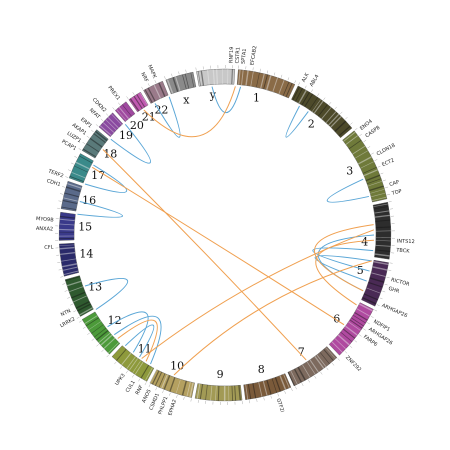 Image resolution: width=450 pixels, height=450 pixels. Describe the element at coordinates (238, 55) in the screenshot. I see `gene-label: CSTR1` at that location.